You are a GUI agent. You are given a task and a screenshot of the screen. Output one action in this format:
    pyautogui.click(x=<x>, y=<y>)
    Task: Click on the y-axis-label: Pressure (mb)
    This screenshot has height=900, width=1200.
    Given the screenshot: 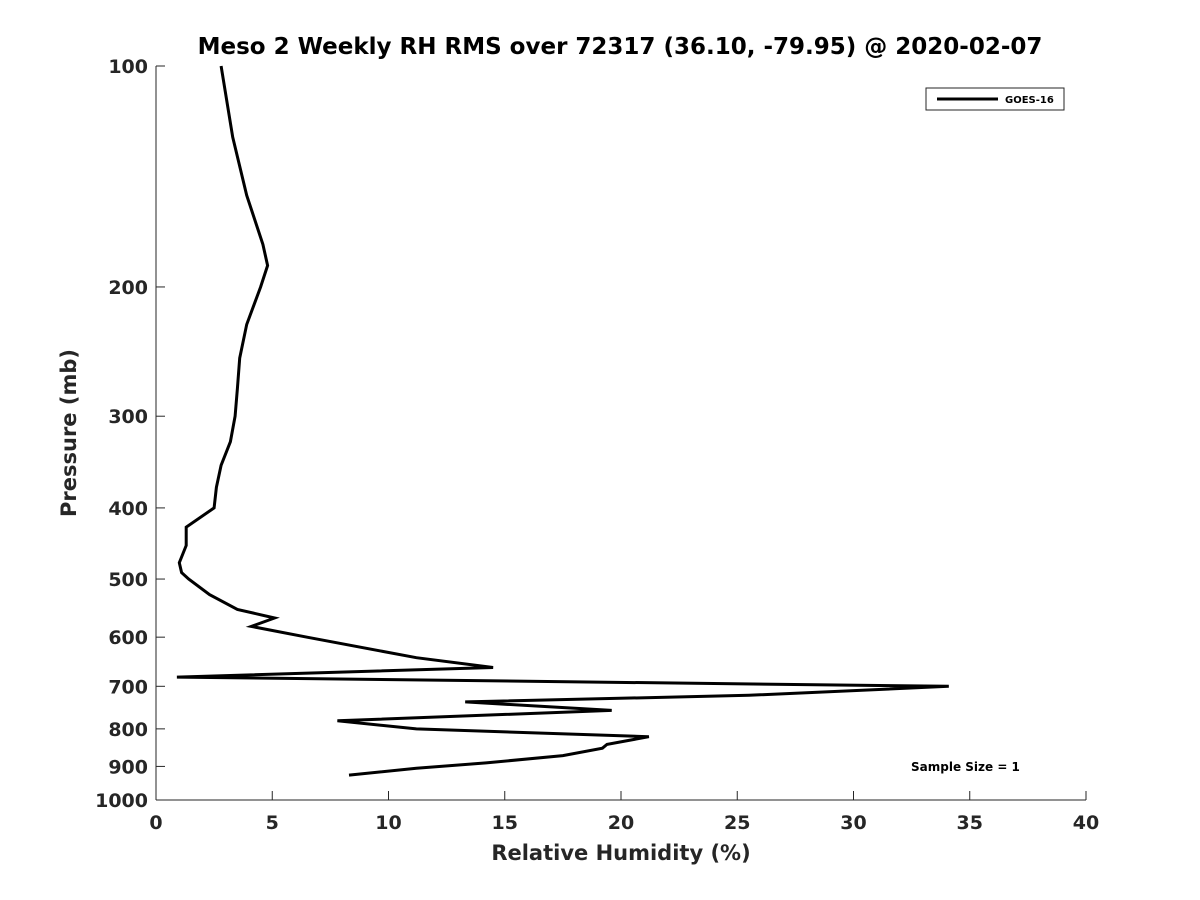 What is the action you would take?
    pyautogui.click(x=69, y=433)
    